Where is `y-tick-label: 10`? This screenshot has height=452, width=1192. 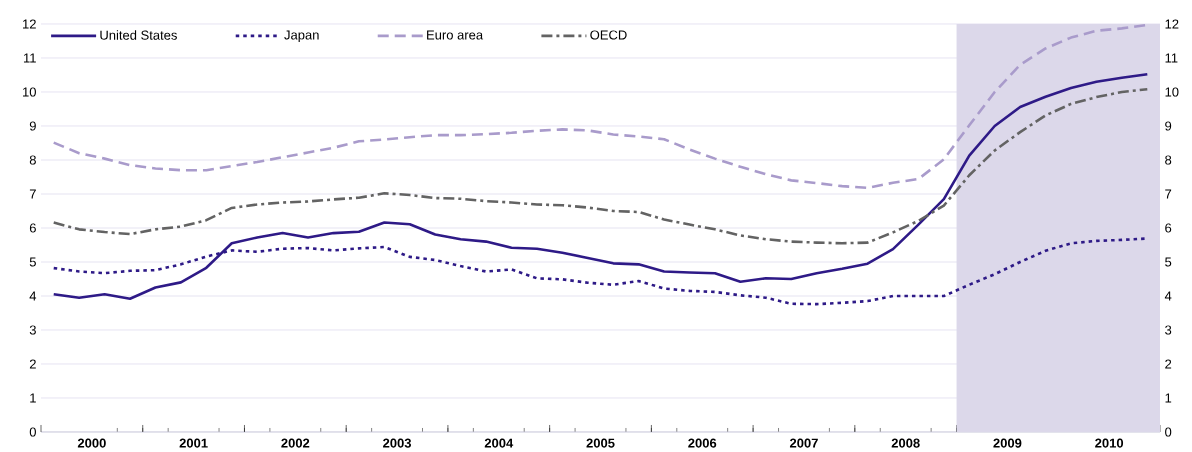
y-tick-label: 10 is located at coordinates (29, 92).